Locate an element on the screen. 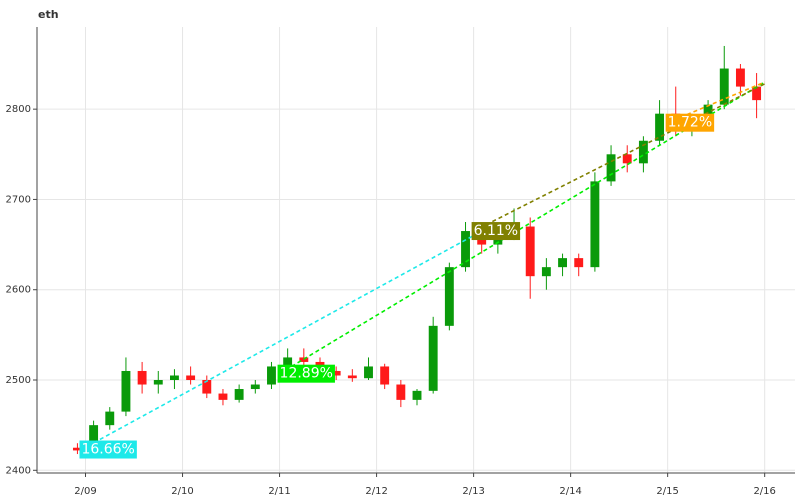 Image resolution: width=800 pixels, height=500 pixels. trend-label: 6.11% is located at coordinates (496, 231).